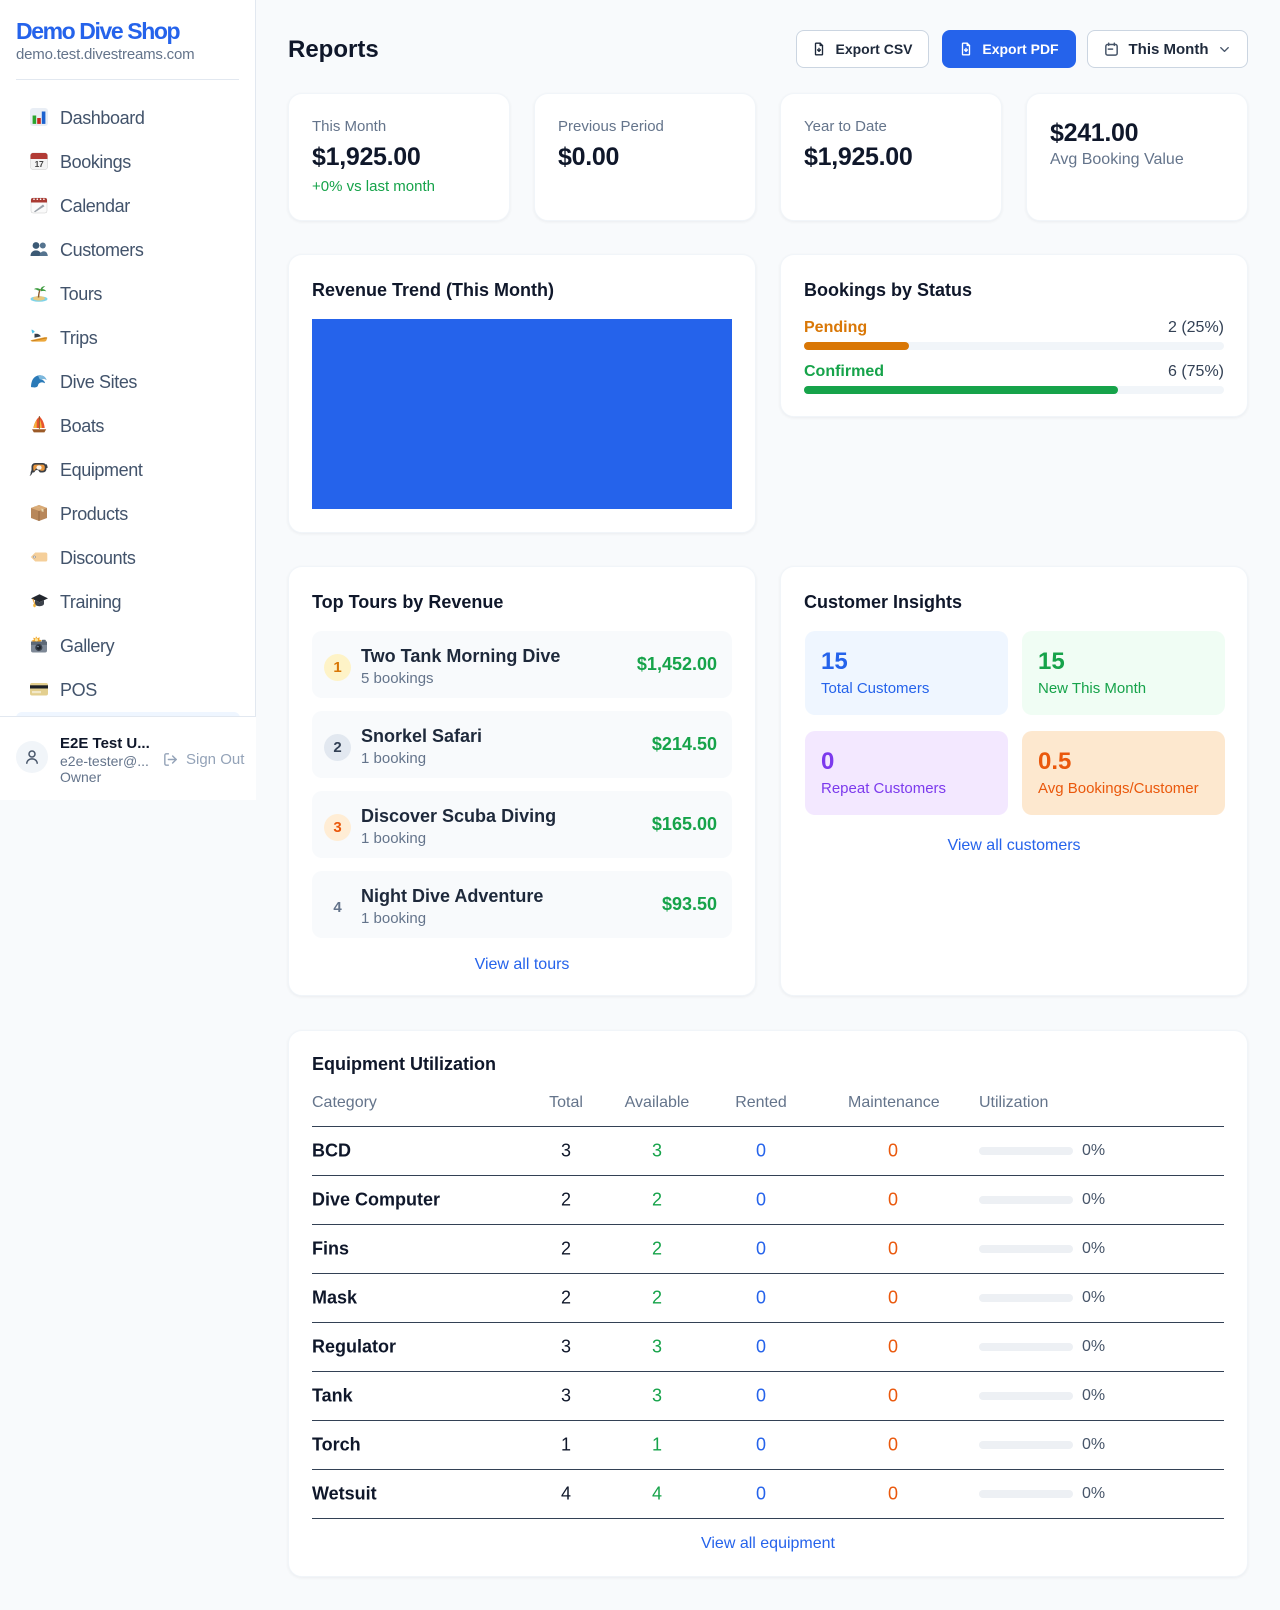 This screenshot has width=1280, height=1610. Describe the element at coordinates (39, 164) in the screenshot. I see `svg-text: 17` at that location.